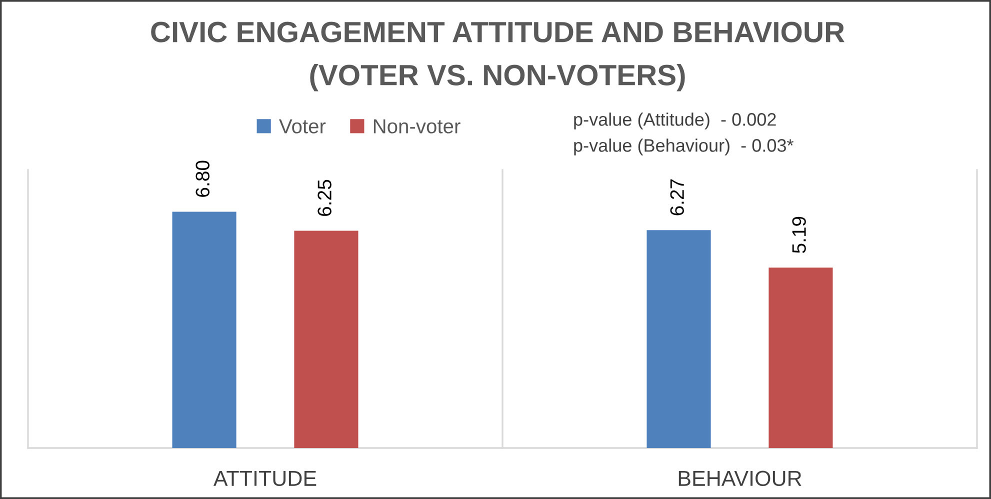  I want to click on legend-label: Non-voter, so click(417, 126).